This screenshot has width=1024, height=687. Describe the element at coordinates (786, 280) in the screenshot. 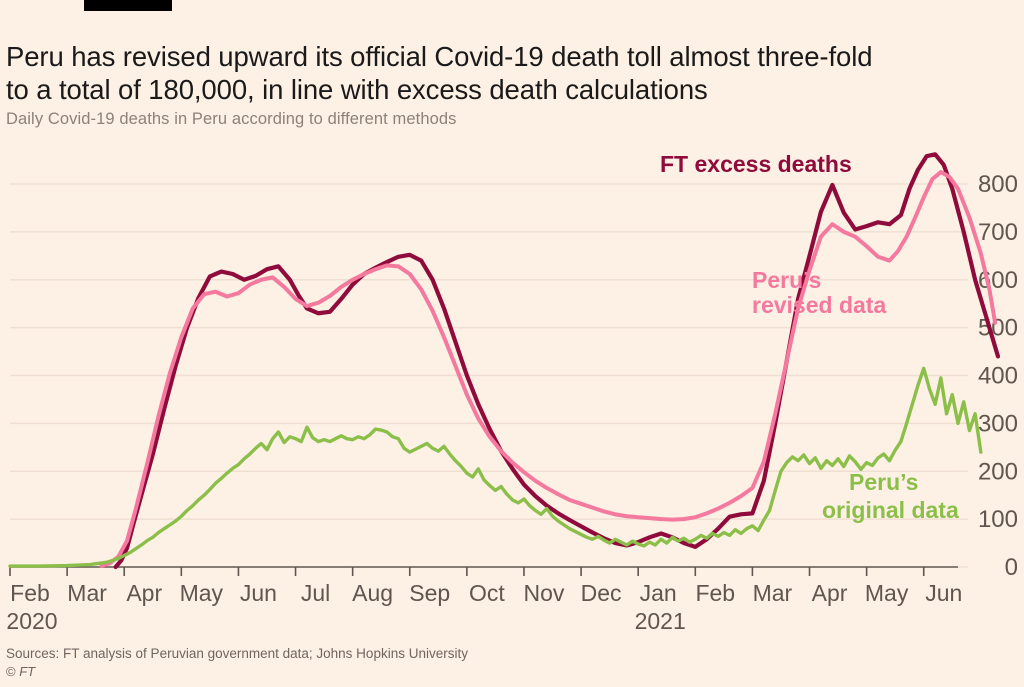

I see `annotation-perus-revised-data-1: Peru’s` at that location.